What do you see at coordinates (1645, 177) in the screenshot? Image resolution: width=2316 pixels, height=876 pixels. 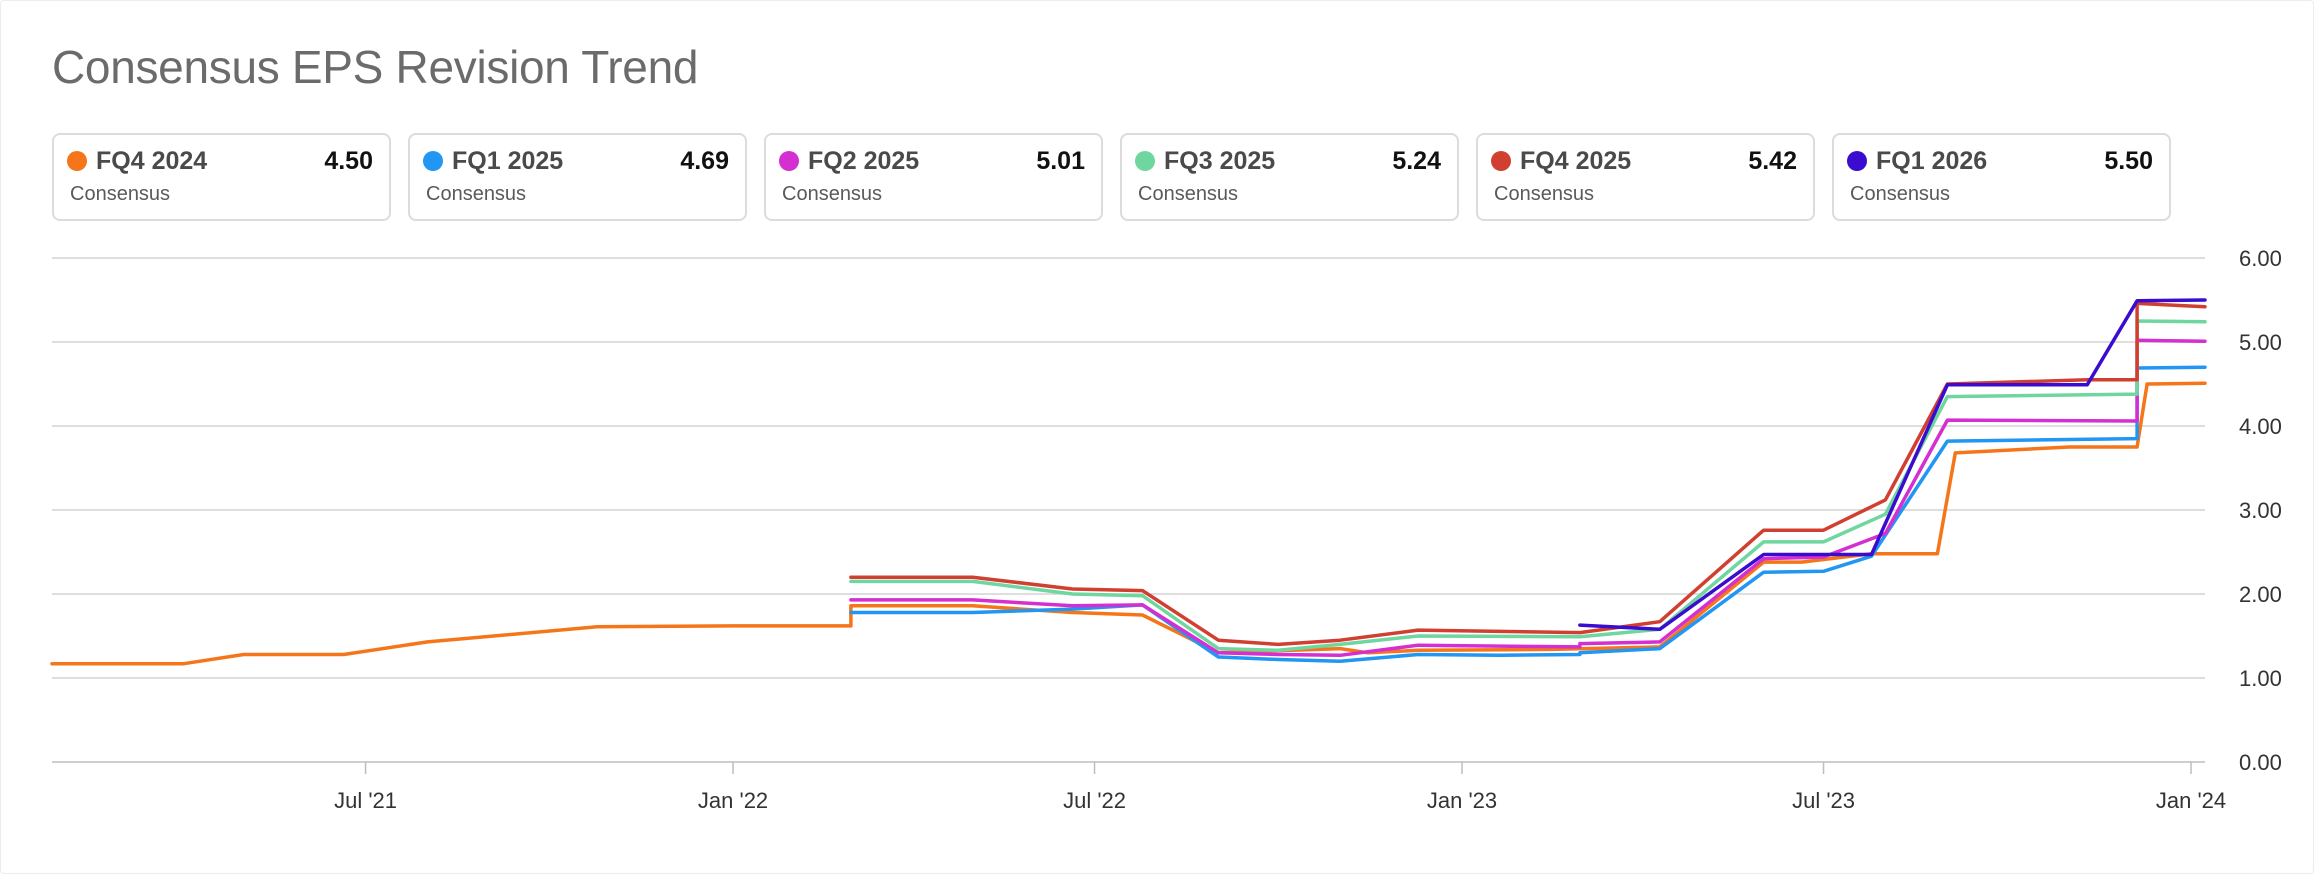 I see `legend-item: FQ4 2025 5.42 Consensus` at bounding box center [1645, 177].